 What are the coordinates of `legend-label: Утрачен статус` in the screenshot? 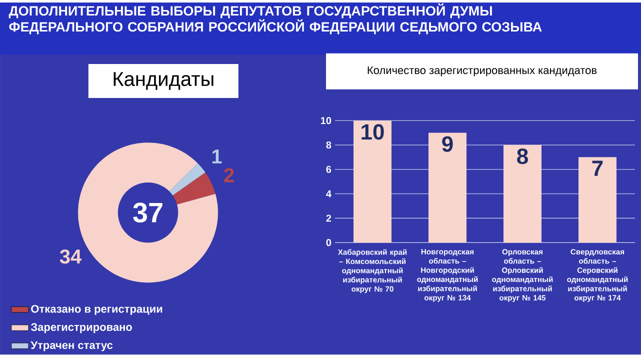 It's located at (71, 347).